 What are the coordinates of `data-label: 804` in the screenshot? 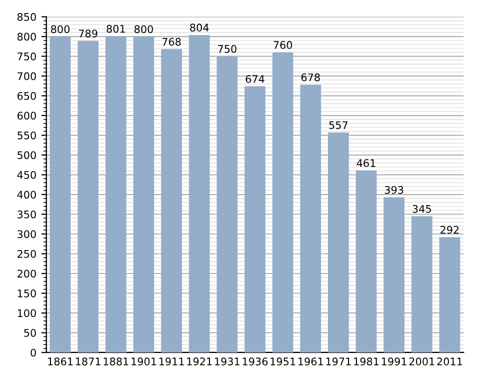 It's located at (199, 28).